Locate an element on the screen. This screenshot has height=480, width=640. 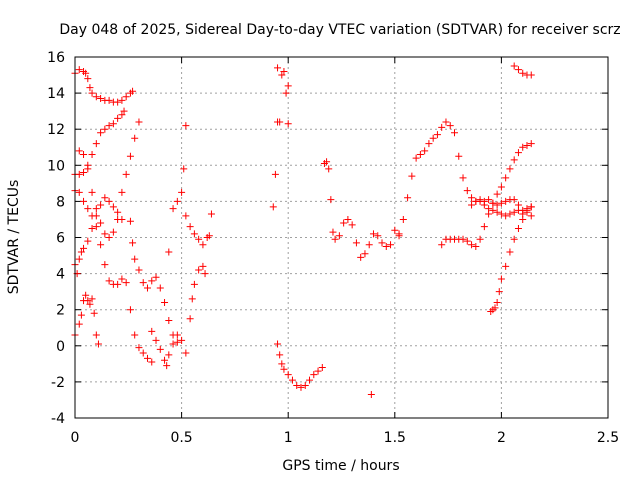
series-arc-f is located at coordinates (109, 179).